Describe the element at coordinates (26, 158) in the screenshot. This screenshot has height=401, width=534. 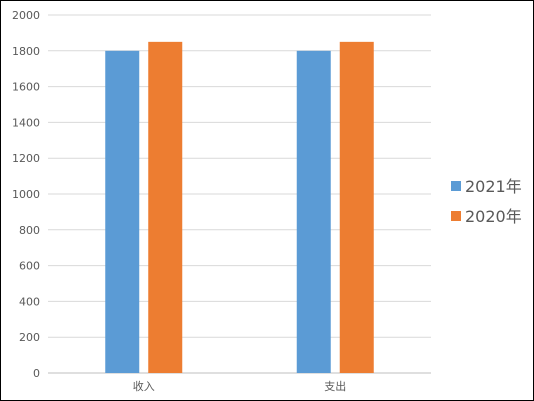
I see `y-tick-label: 1200` at that location.